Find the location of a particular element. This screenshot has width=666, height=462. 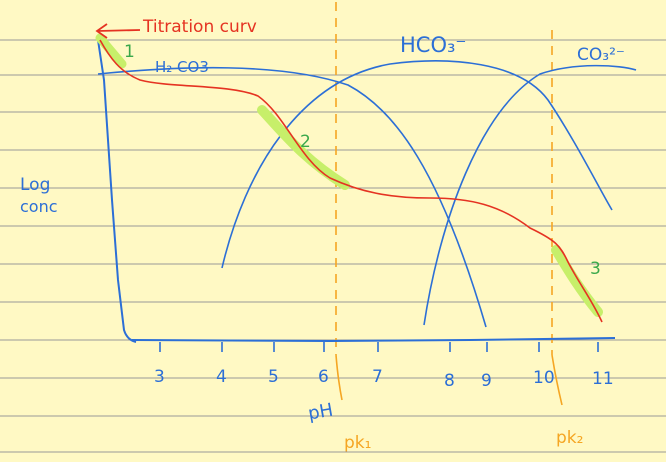

x-tick-label: 5 is located at coordinates (273, 377).